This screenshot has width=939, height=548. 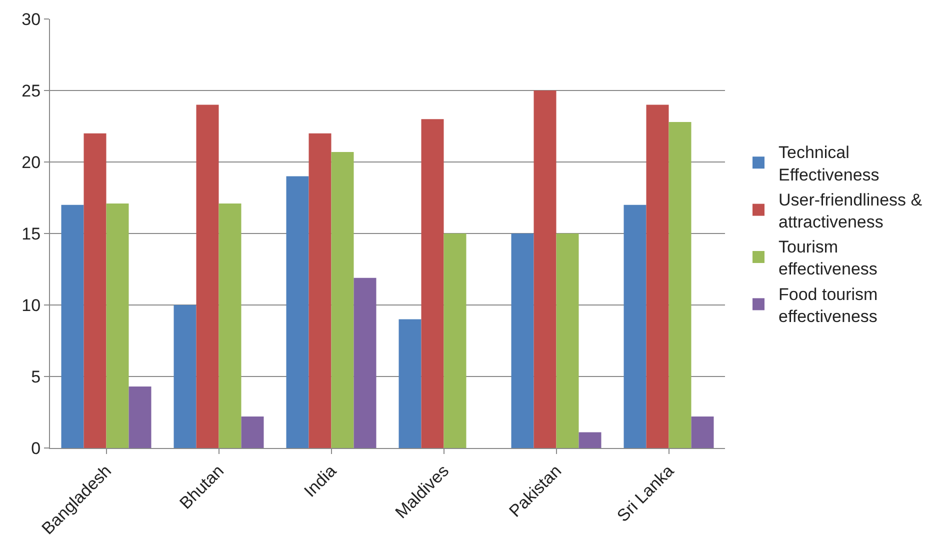 I want to click on y-tick-label: 20, so click(x=31, y=162).